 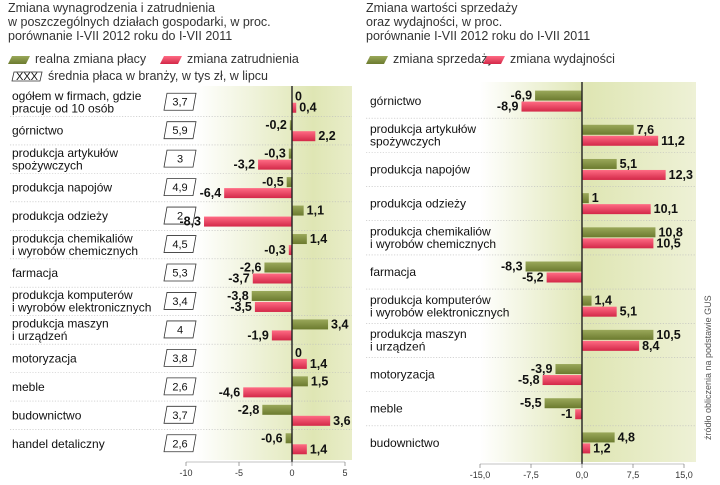 What do you see at coordinates (239, 473) in the screenshot?
I see `left-x-tick-label: -5` at bounding box center [239, 473].